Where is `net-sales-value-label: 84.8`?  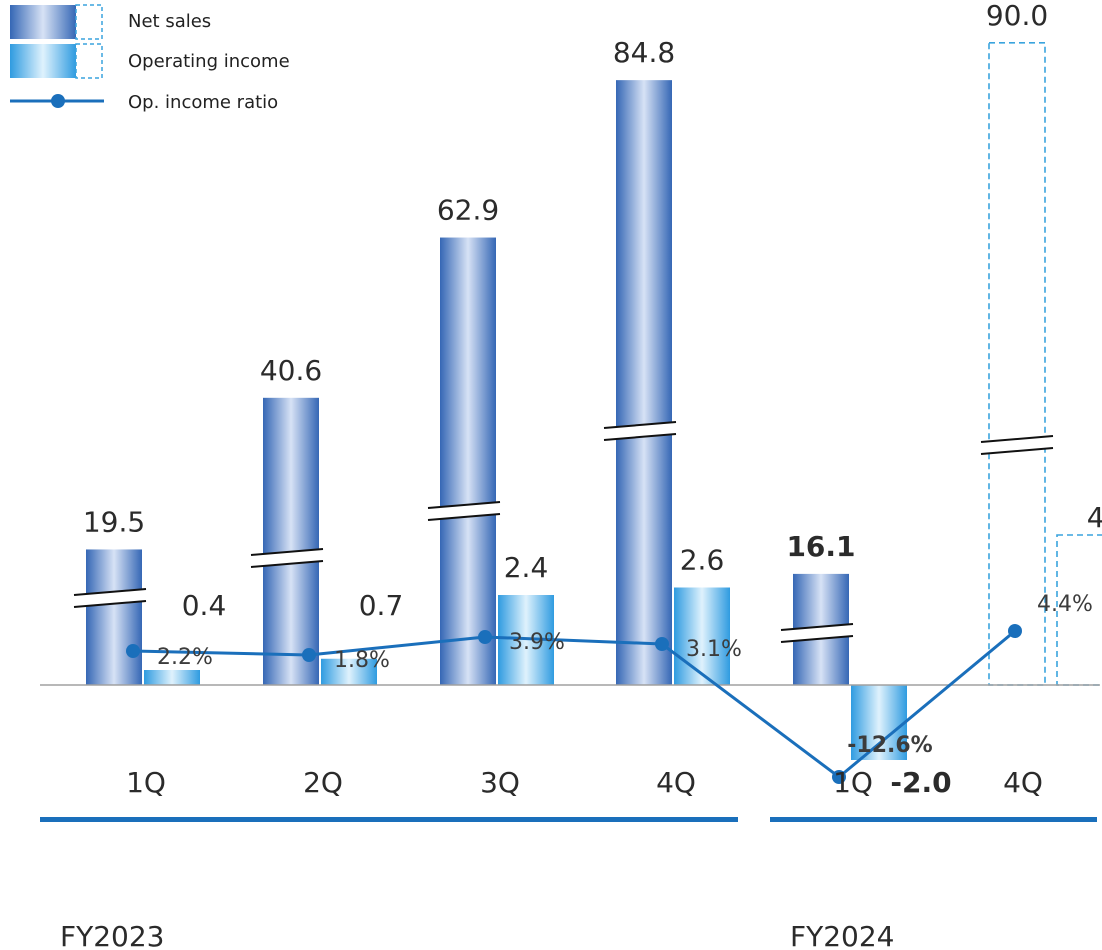 net-sales-value-label: 84.8 is located at coordinates (644, 52).